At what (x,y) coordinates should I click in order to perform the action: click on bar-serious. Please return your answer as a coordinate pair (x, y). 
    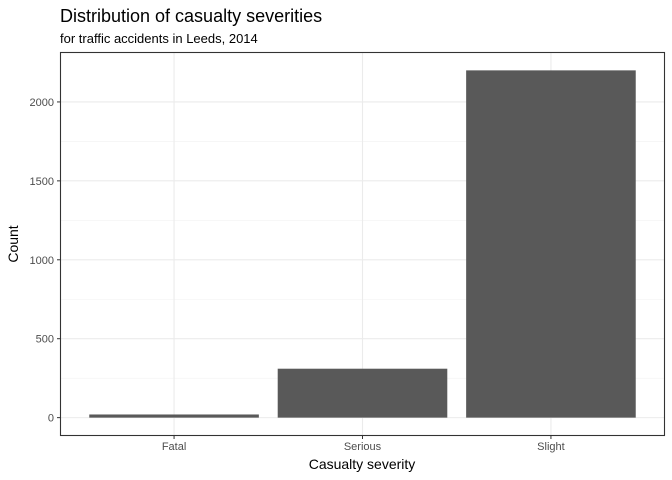
    Looking at the image, I should click on (362, 393).